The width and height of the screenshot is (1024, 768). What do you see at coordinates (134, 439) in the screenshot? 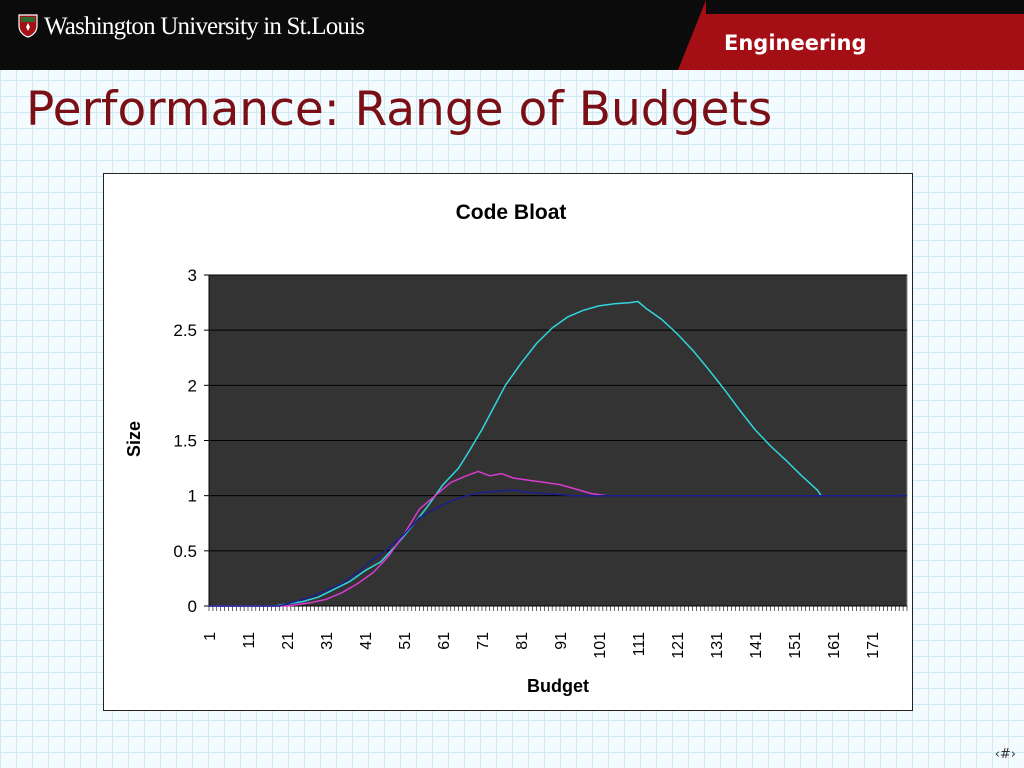
I see `y-axis-label: Size` at bounding box center [134, 439].